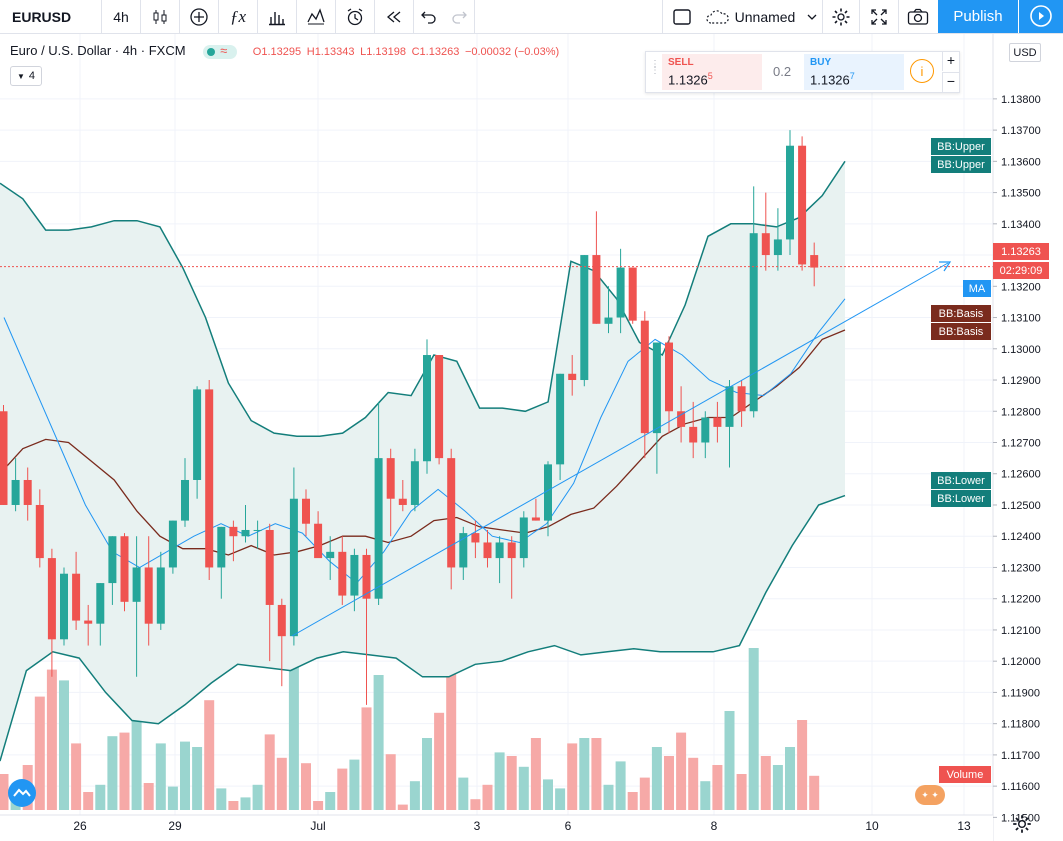 The image size is (1063, 841). What do you see at coordinates (121, 16) in the screenshot?
I see `interval-button: 4h` at bounding box center [121, 16].